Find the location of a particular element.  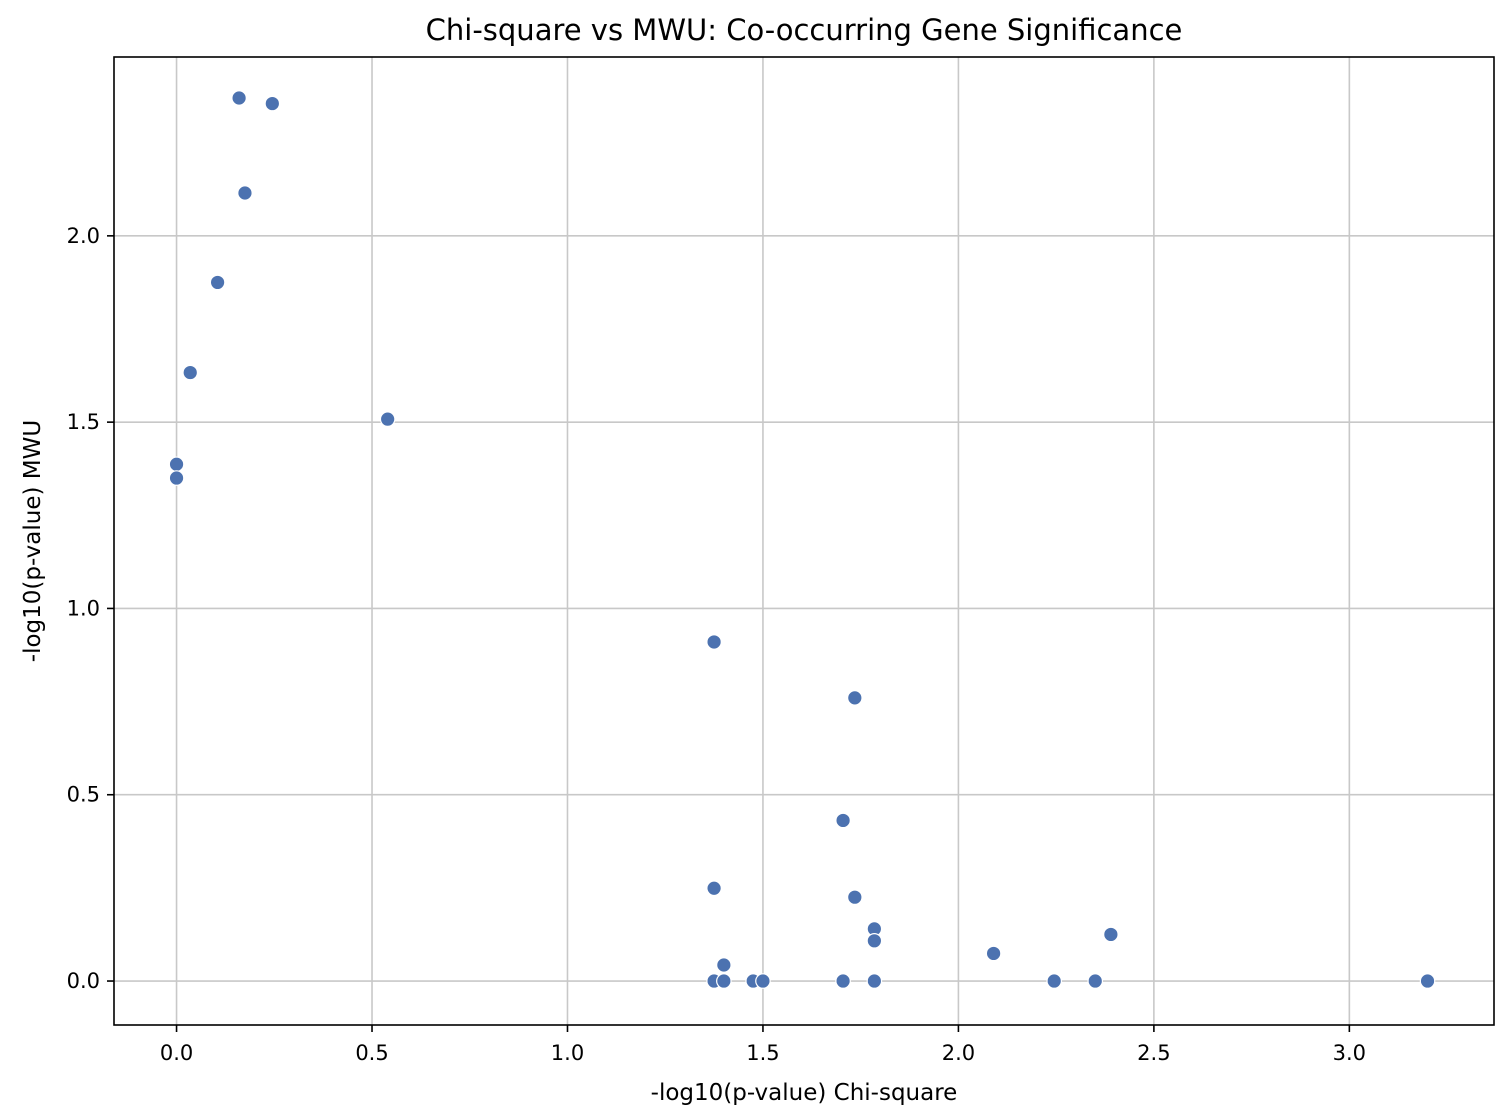

x-tick-label: 0.5 is located at coordinates (371, 1053).